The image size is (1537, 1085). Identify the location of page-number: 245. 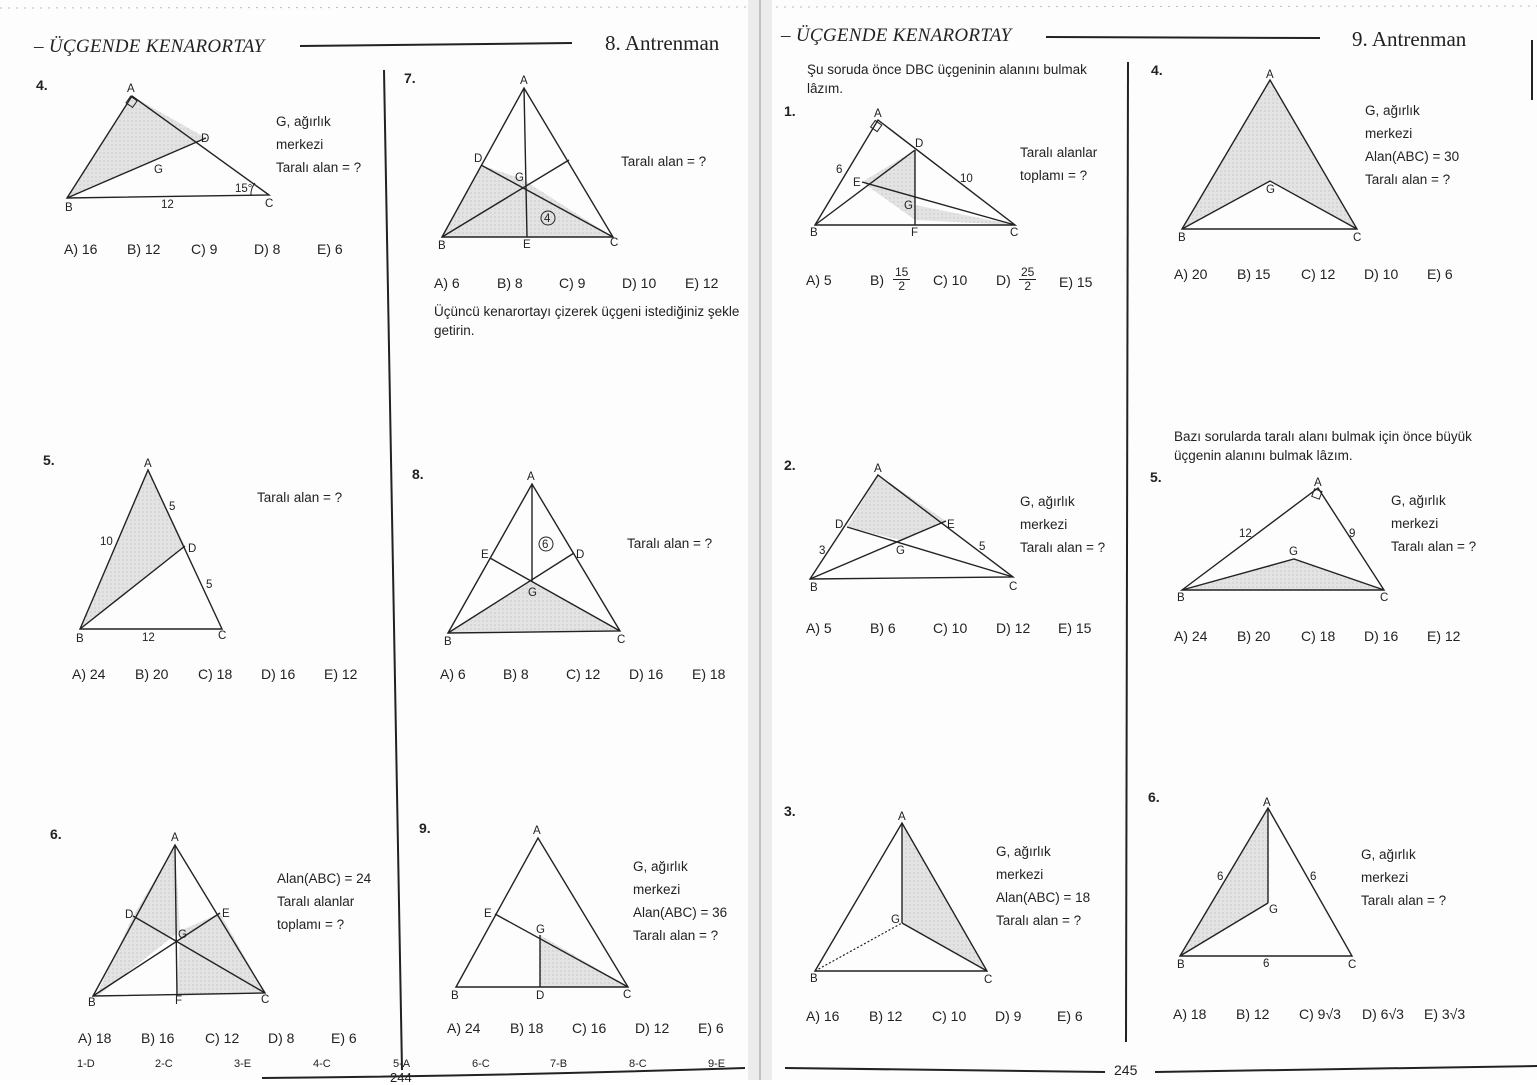
(1126, 1070).